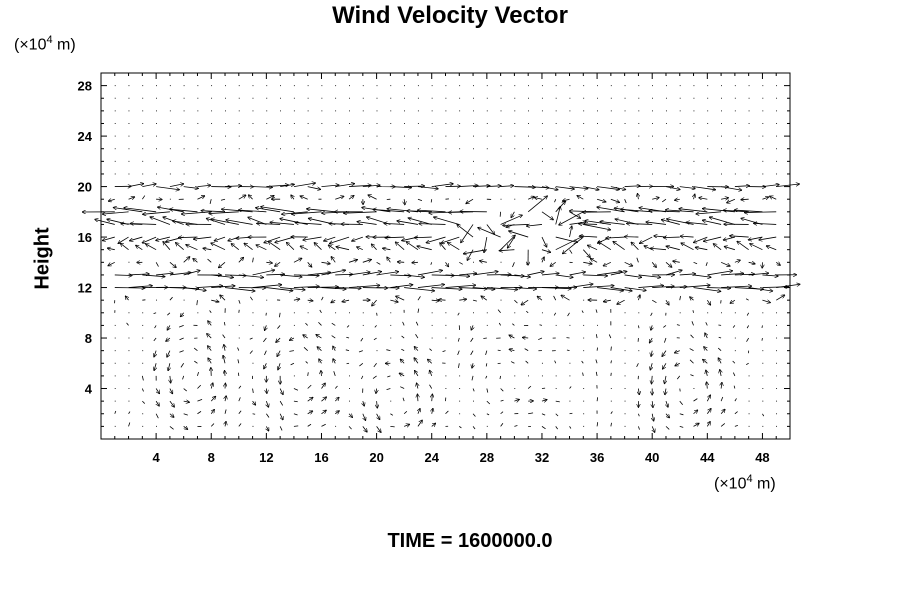 This screenshot has width=900, height=600. Describe the element at coordinates (542, 457) in the screenshot. I see `x-tick-label: 32` at that location.